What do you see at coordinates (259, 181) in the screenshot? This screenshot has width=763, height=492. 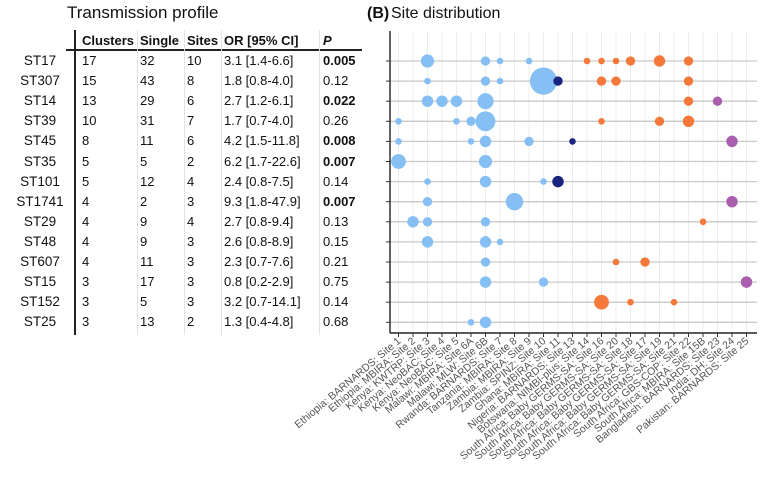 I see `cell-or: 2.4 [0.8-7.5]` at bounding box center [259, 181].